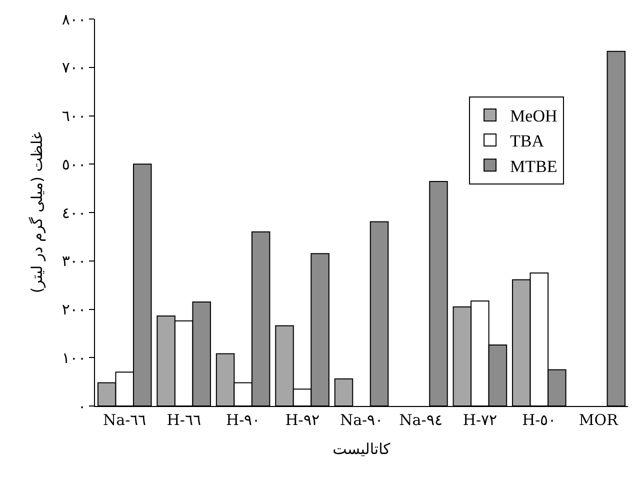 The image size is (638, 486). Describe the element at coordinates (37, 213) in the screenshot. I see `y-axis-title: غلظت (میلی گرم در لیتر)` at that location.